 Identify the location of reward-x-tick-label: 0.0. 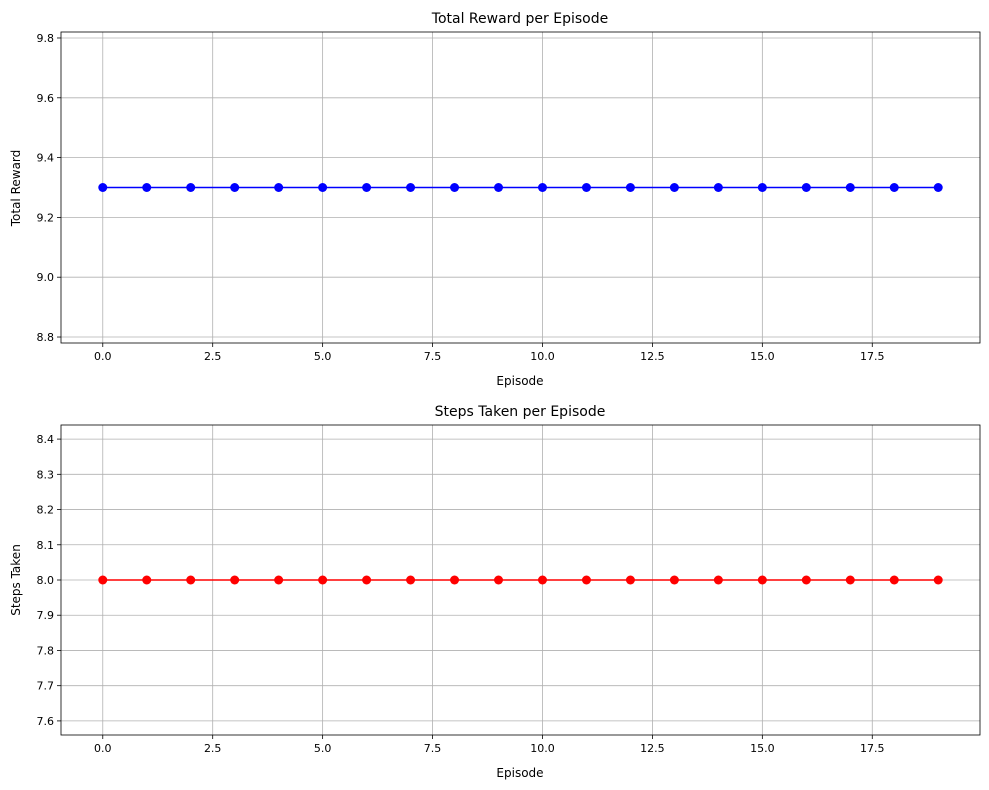
(103, 356).